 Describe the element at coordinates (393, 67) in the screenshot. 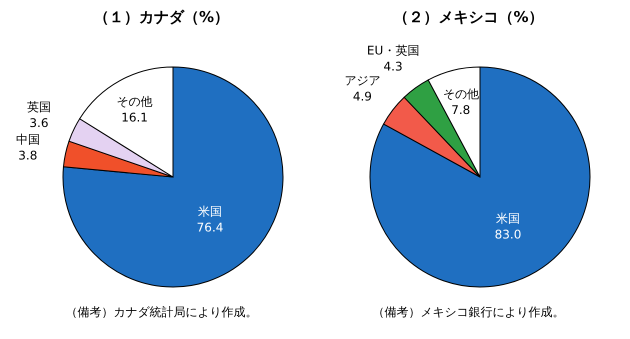

I see `data-label: 4.3` at that location.